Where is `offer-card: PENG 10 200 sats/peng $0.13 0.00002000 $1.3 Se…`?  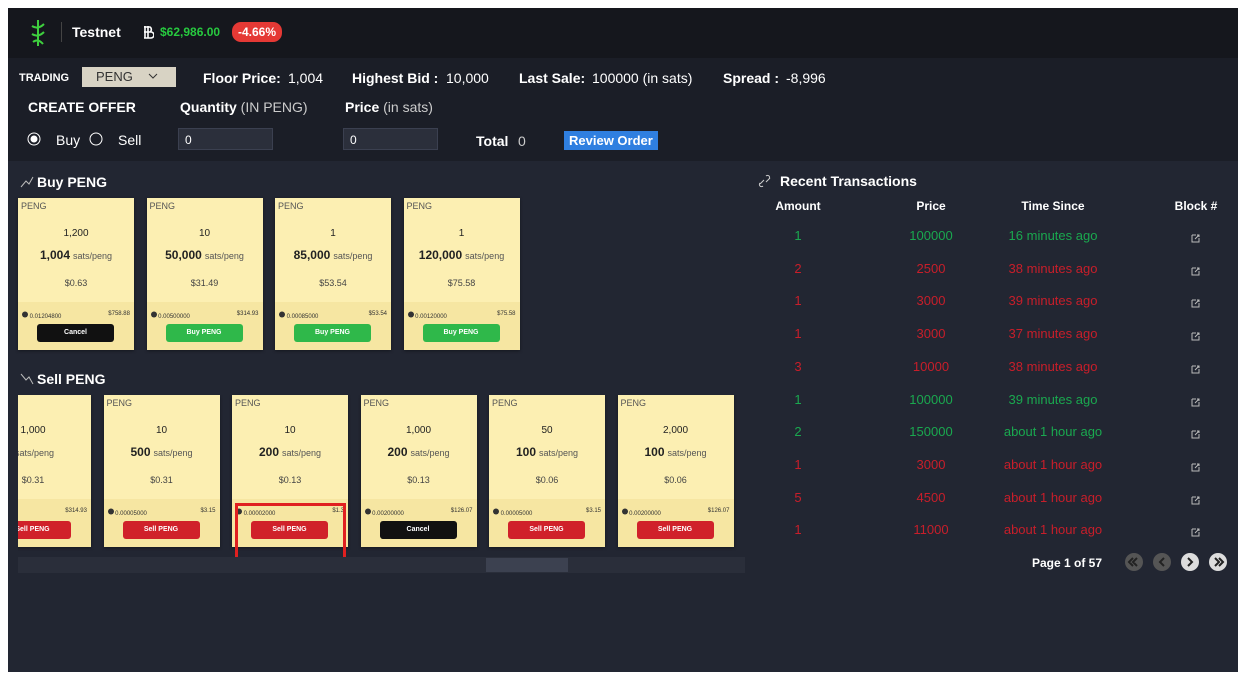
offer-card: PENG 10 200 sats/peng $0.13 0.00002000 $1.3 Se… is located at coordinates (290, 471).